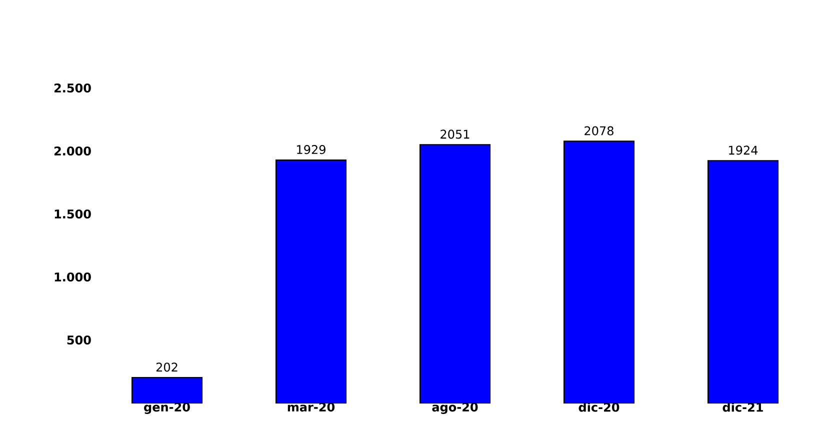 The height and width of the screenshot is (428, 827). Describe the element at coordinates (311, 407) in the screenshot. I see `x-tick-label: mar-20` at that location.